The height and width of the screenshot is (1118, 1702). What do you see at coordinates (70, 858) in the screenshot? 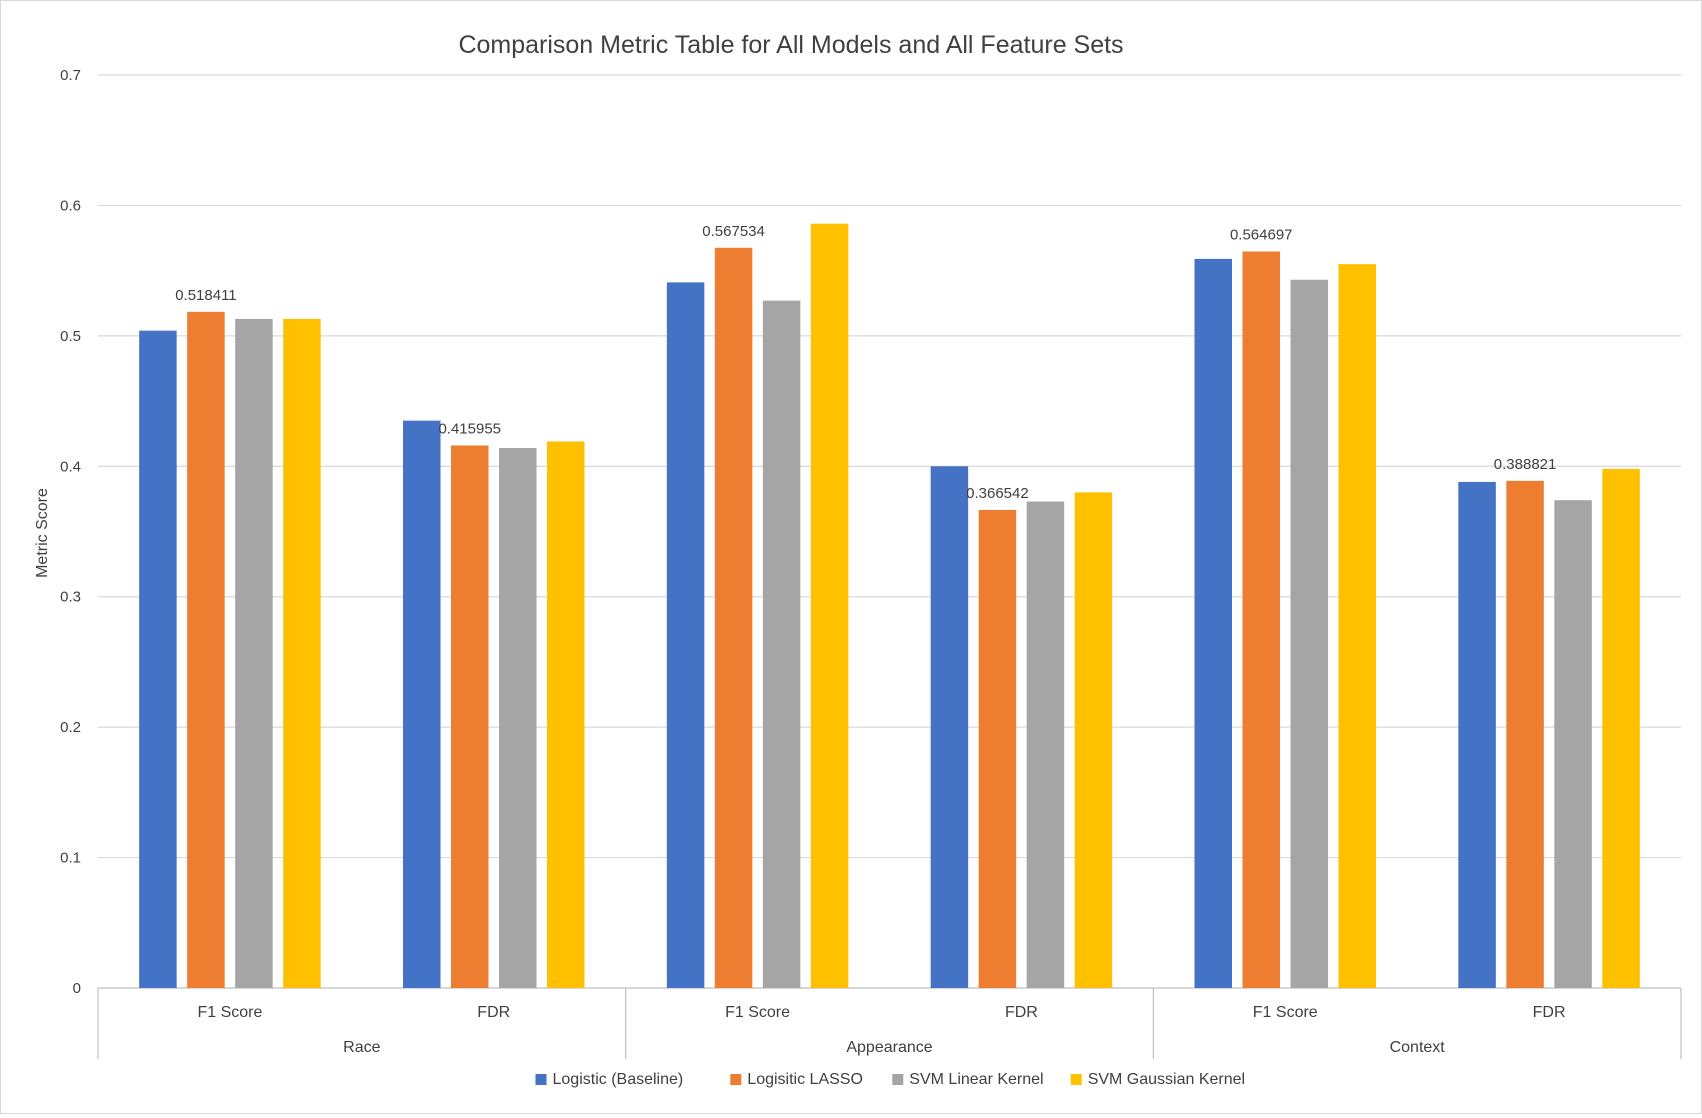
I see `y-tick-label: 0.1` at bounding box center [70, 858].